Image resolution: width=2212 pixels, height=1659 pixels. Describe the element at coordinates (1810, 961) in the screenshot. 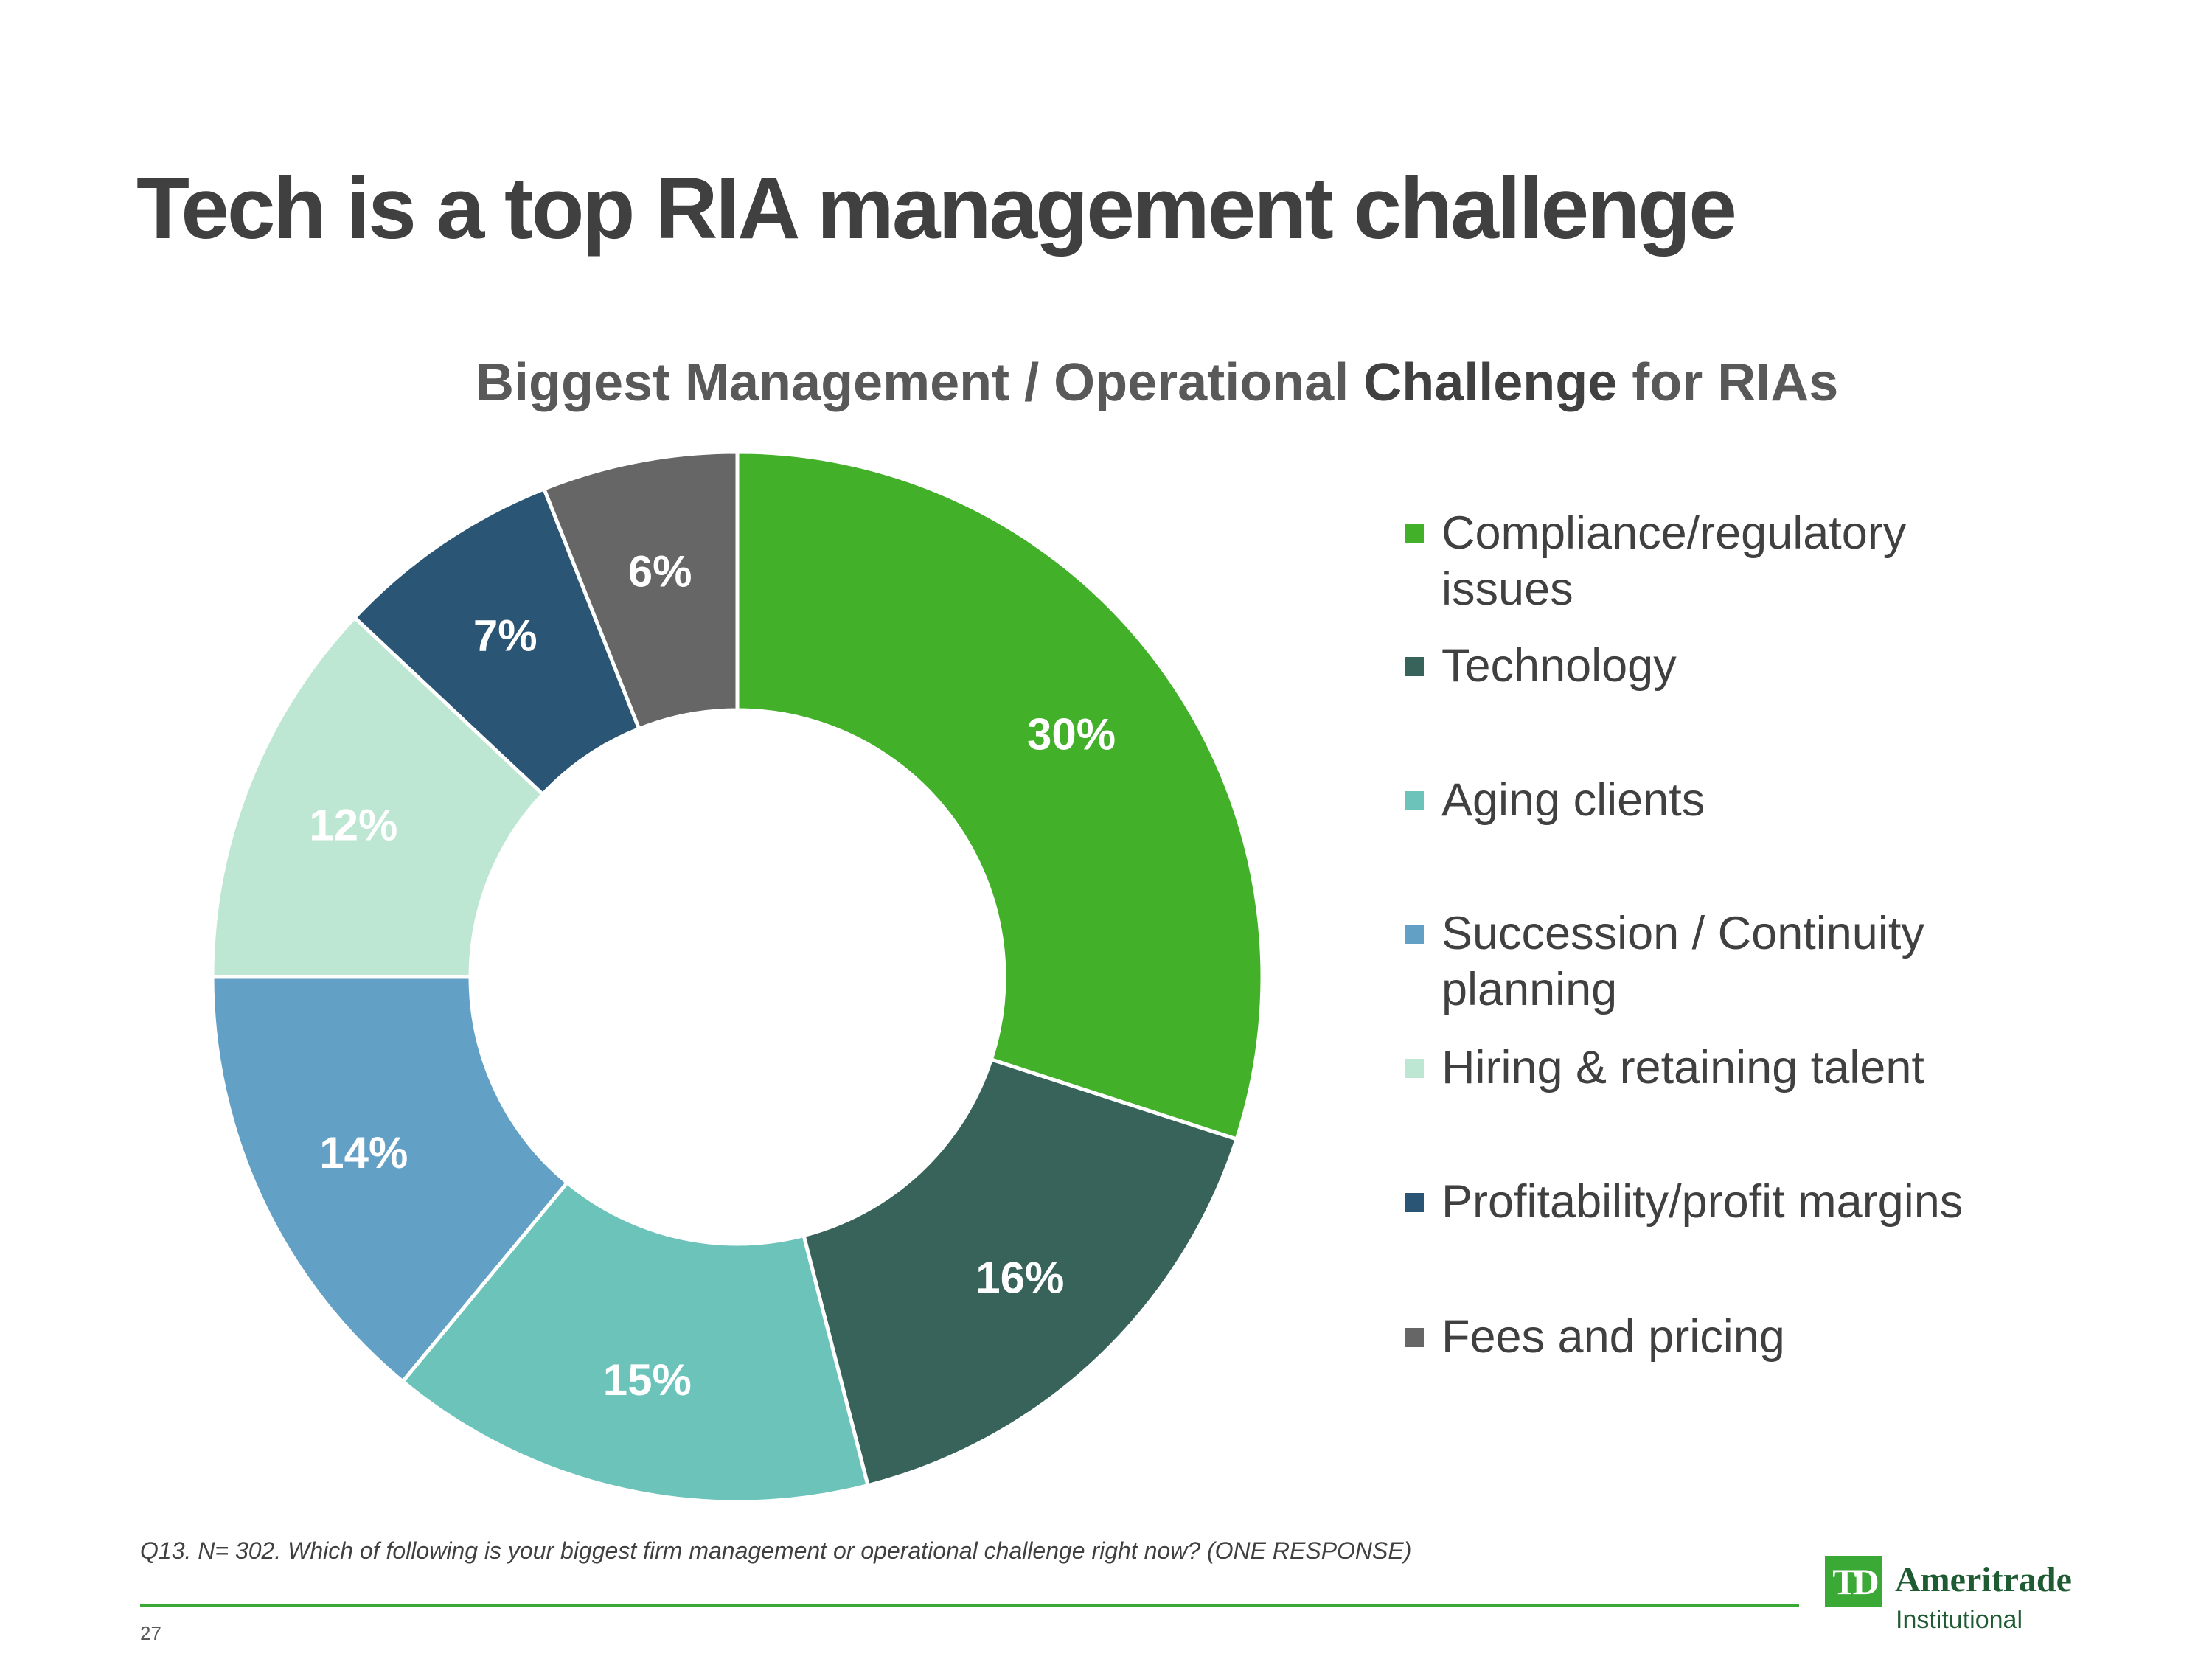

I see `legend-label: Succession / Continuity planning` at that location.